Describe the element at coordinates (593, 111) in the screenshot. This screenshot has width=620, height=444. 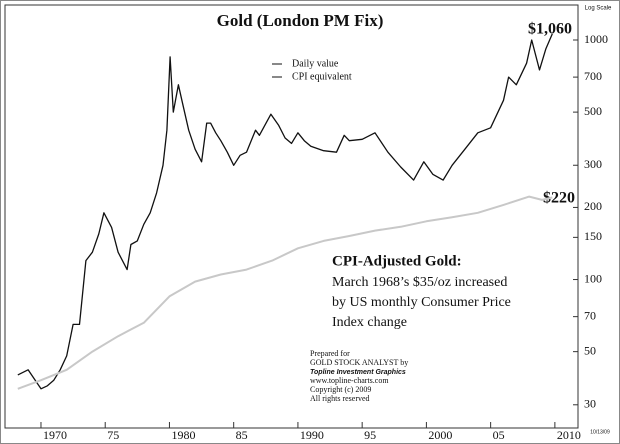
I see `y-tick-label: 500` at that location.